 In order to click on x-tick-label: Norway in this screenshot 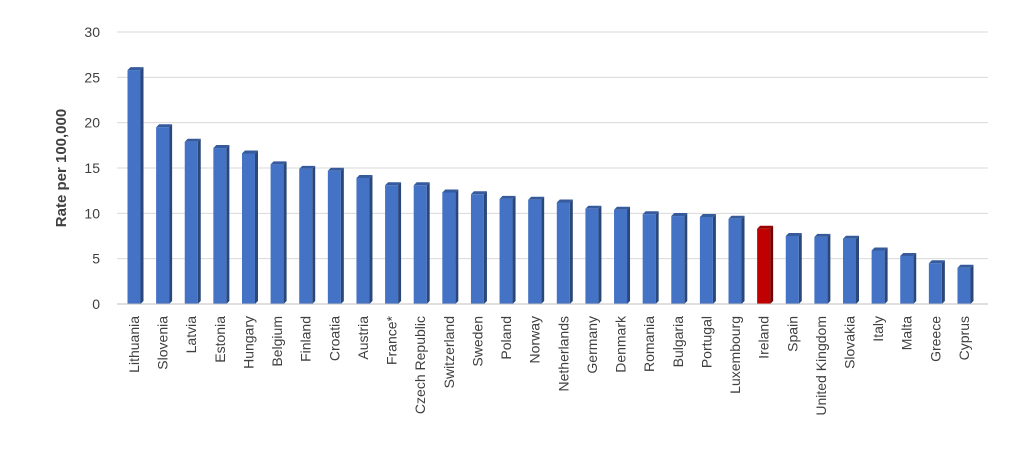, I will do `click(535, 339)`.